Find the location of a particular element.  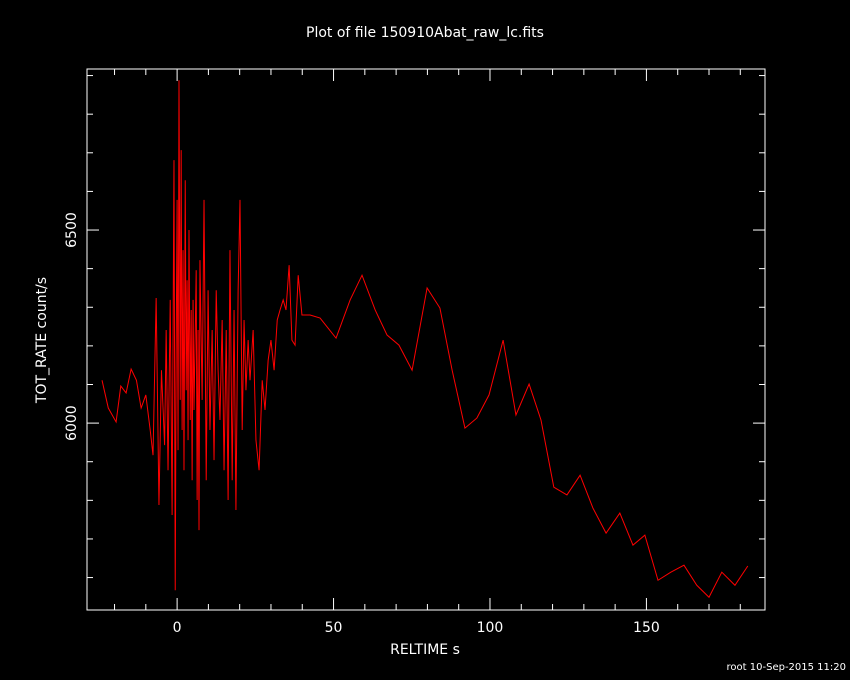

x-tick-label: 0 is located at coordinates (177, 628).